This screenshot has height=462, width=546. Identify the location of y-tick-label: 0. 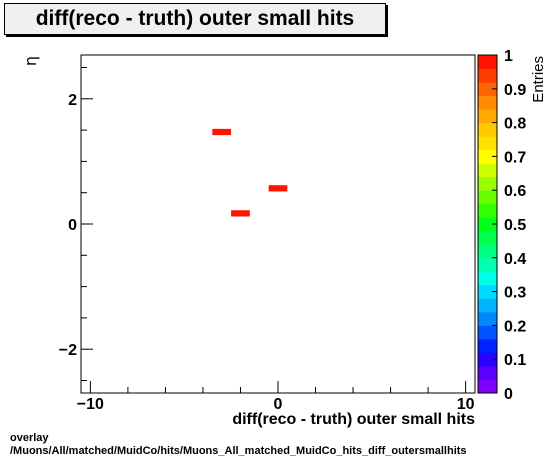
(72, 225).